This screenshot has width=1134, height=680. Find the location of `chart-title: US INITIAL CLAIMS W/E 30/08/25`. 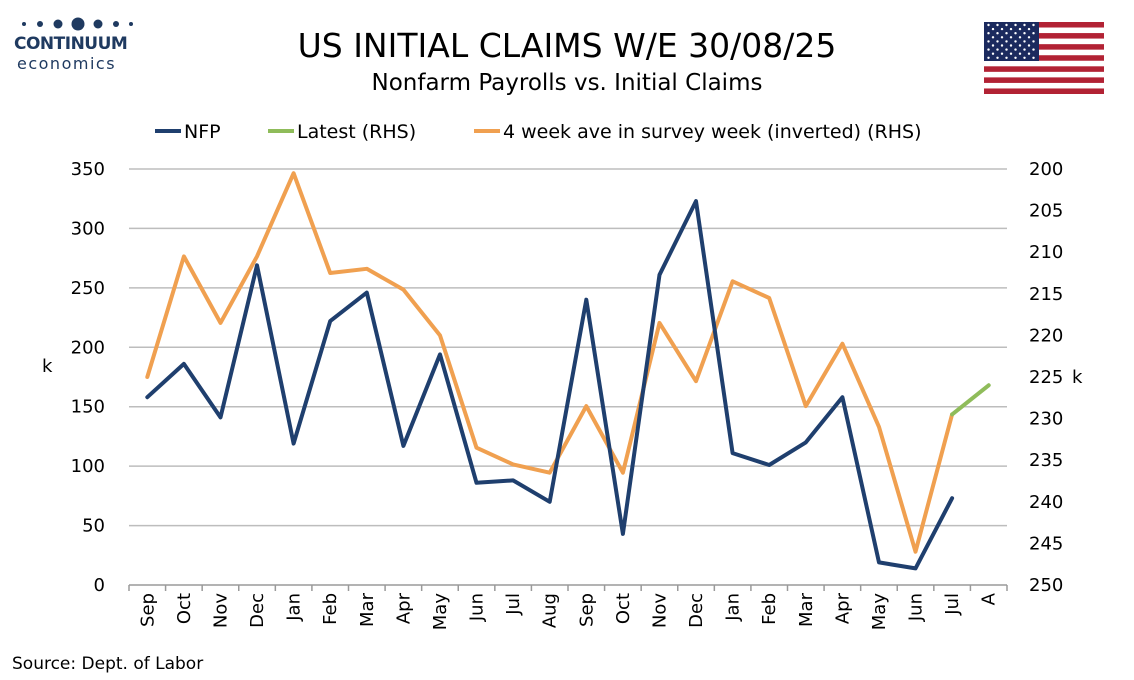

chart-title: US INITIAL CLAIMS W/E 30/08/25 is located at coordinates (567, 45).